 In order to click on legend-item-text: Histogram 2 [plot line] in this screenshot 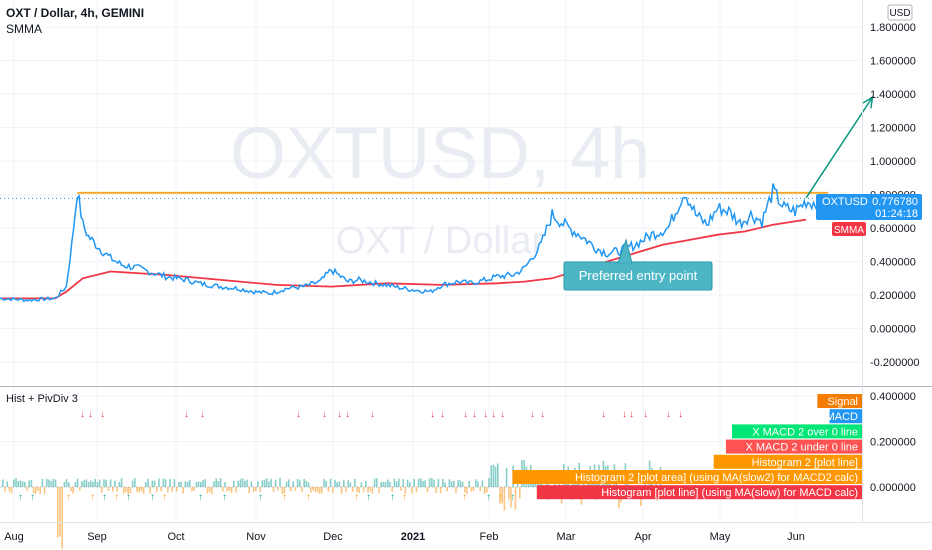, I will do `click(805, 463)`.